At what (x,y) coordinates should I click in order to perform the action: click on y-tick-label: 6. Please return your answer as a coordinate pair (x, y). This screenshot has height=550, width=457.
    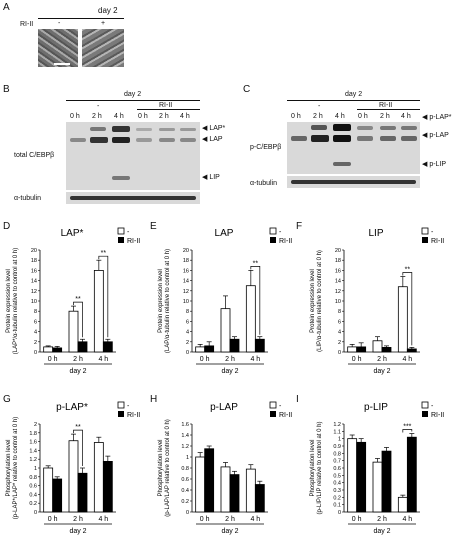
    Looking at the image, I should click on (35, 322).